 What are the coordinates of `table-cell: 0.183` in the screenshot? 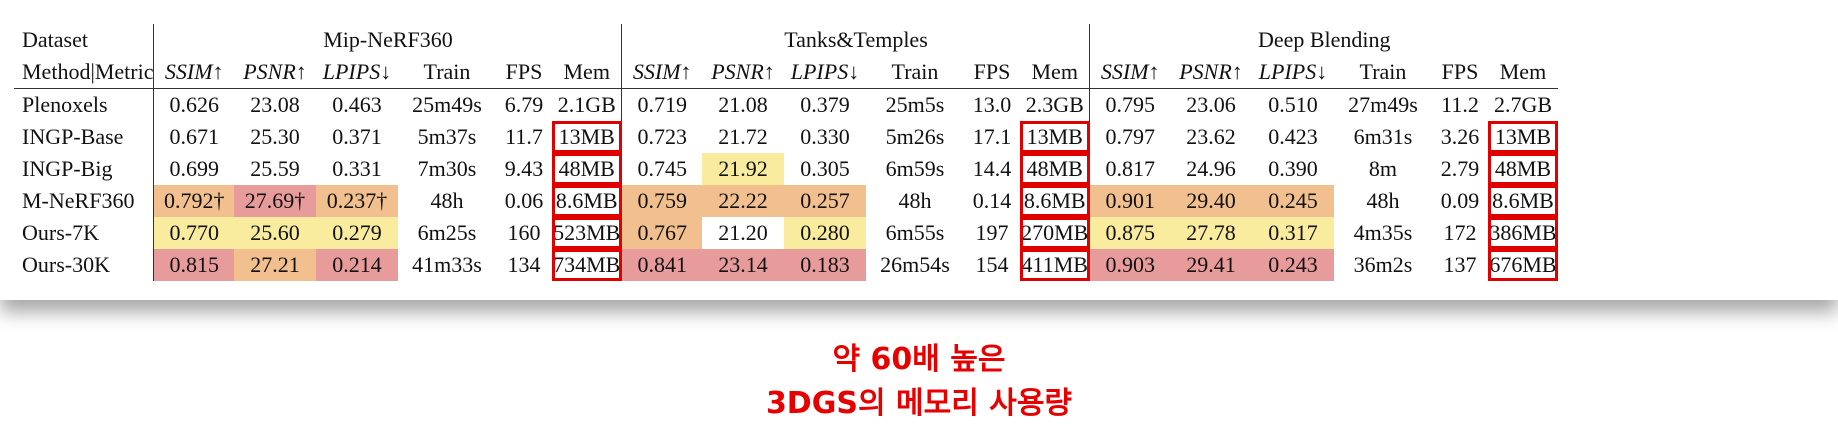 It's located at (824, 265).